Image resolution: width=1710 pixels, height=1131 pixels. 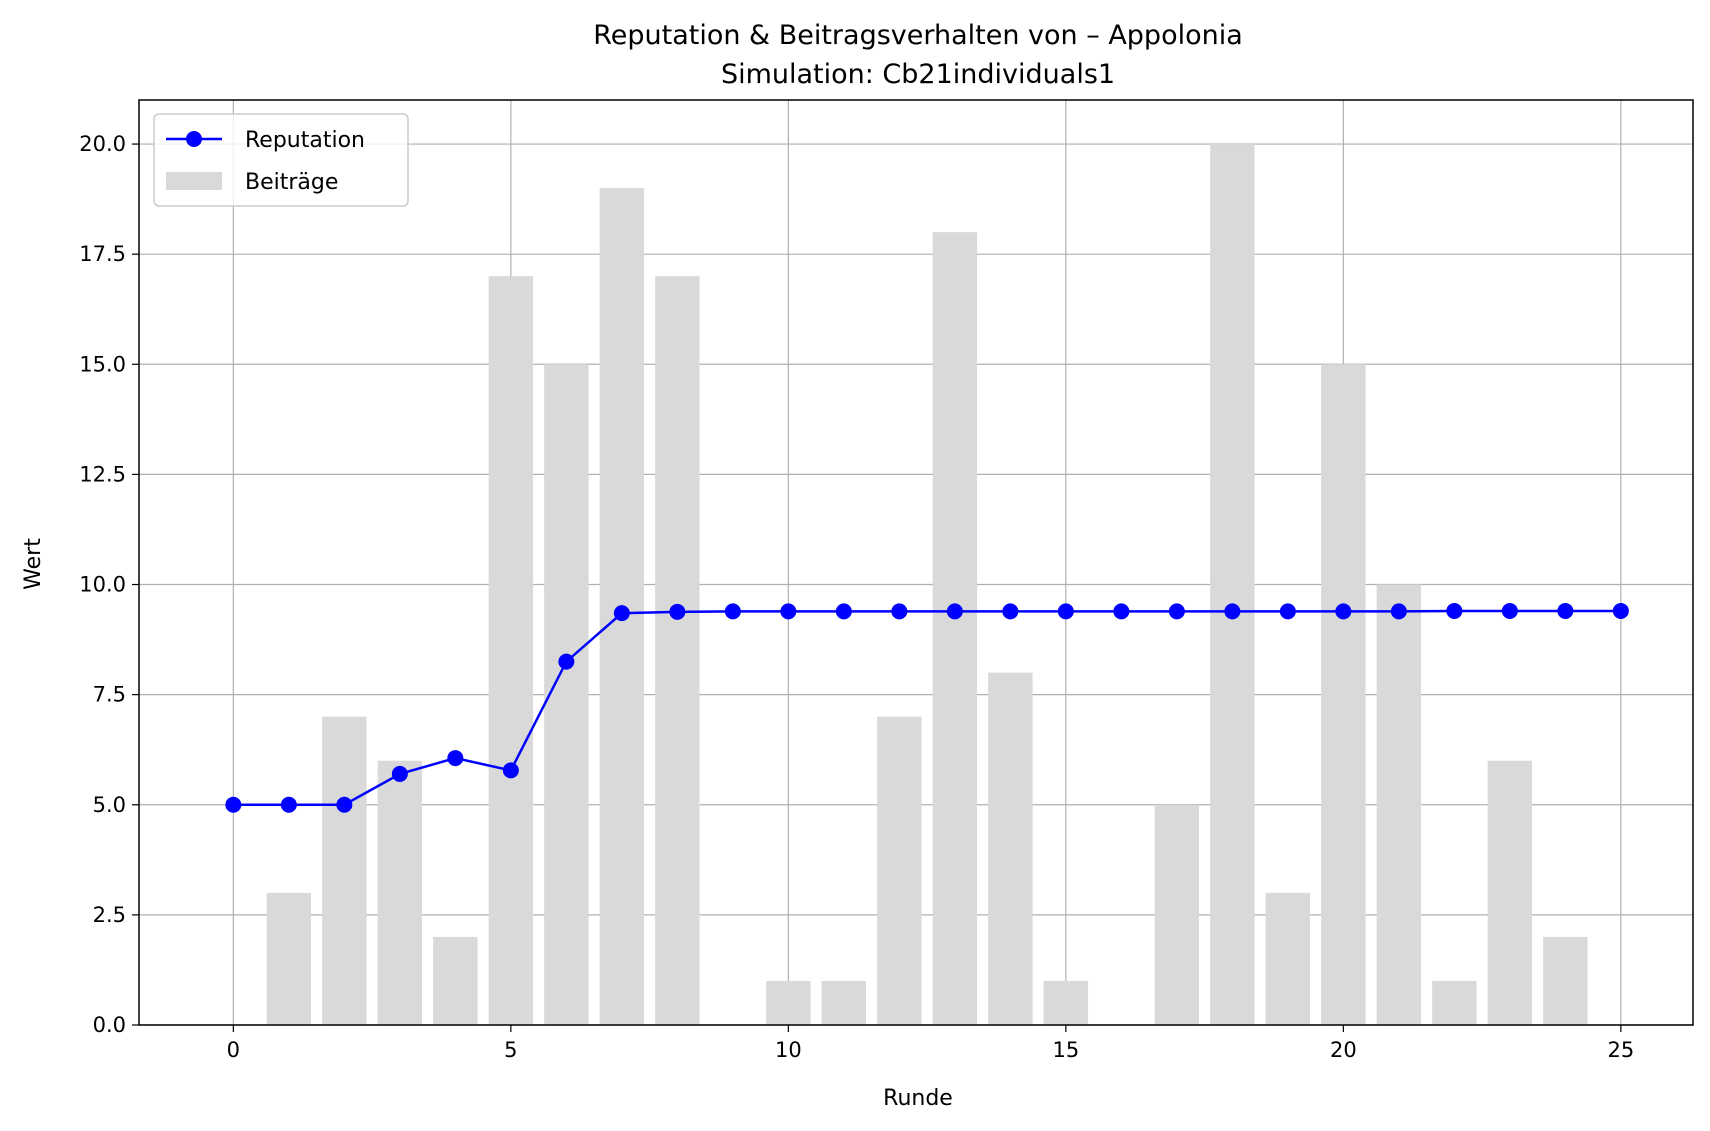 What do you see at coordinates (1620, 1050) in the screenshot?
I see `x-tick-label: 25` at bounding box center [1620, 1050].